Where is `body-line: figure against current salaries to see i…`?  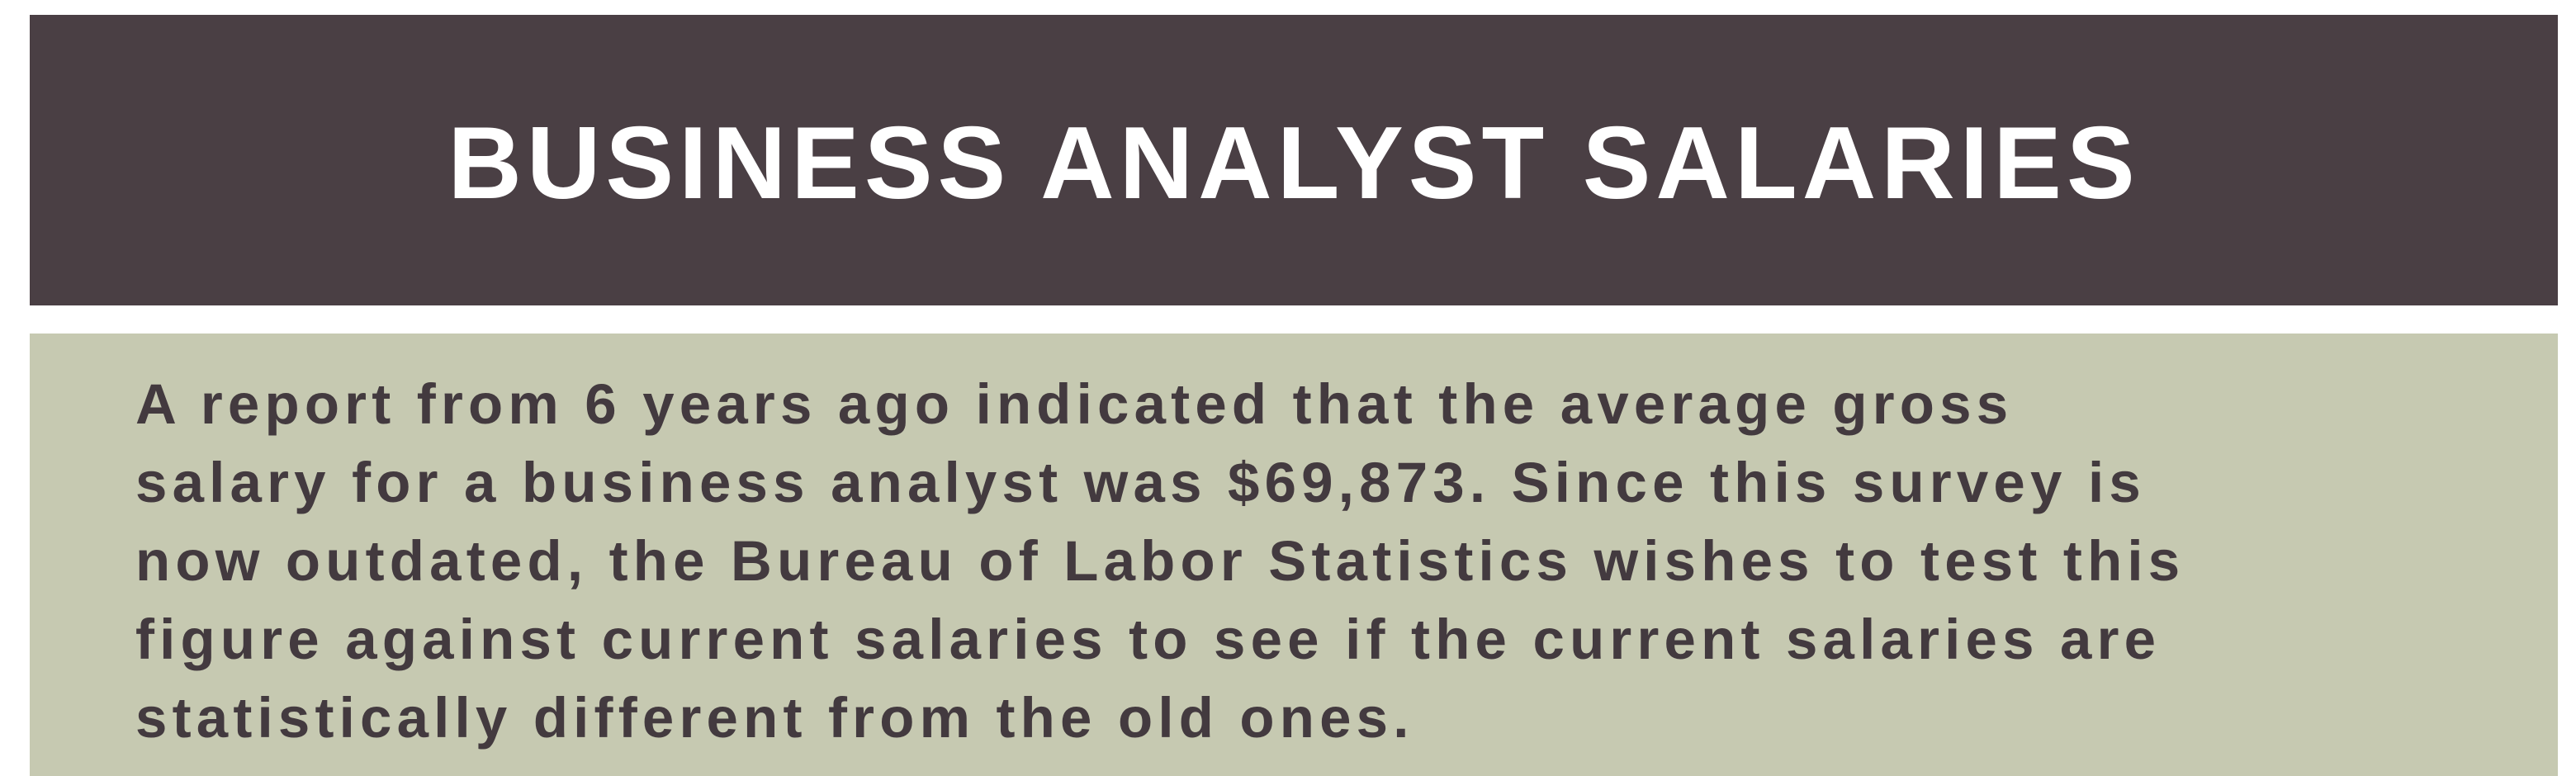
body-line: figure against current salaries to see i… is located at coordinates (1148, 639).